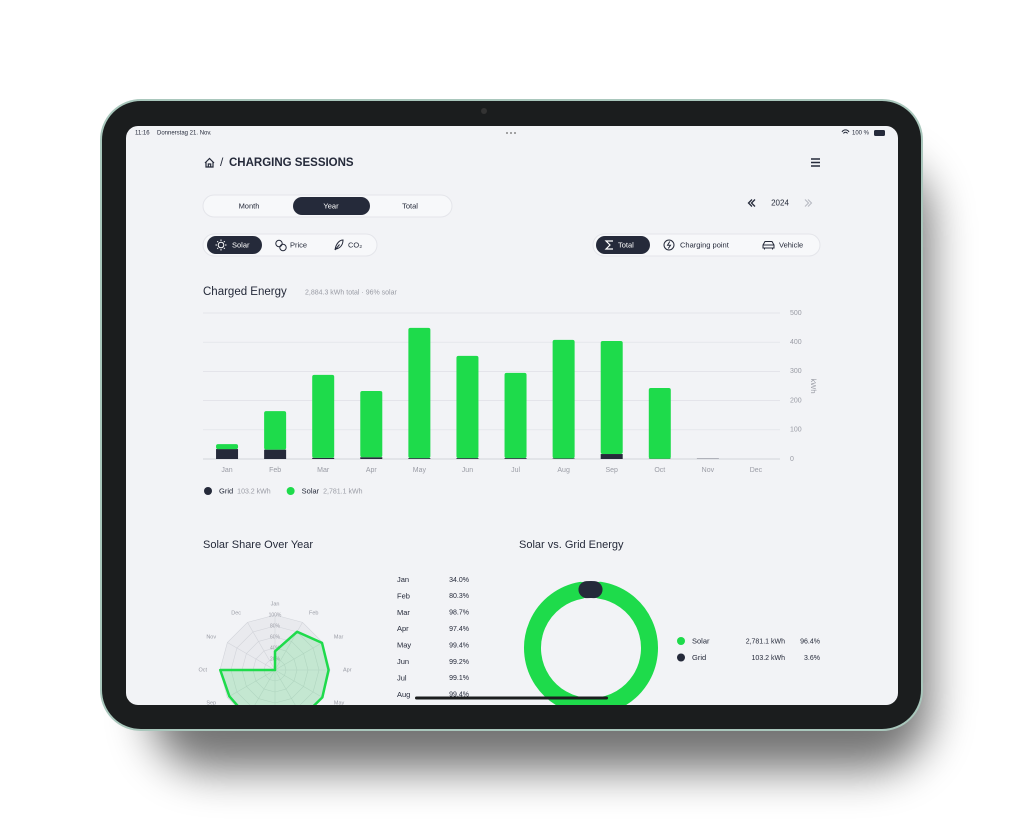 The image size is (1024, 831). I want to click on share-month: Aug, so click(403, 694).